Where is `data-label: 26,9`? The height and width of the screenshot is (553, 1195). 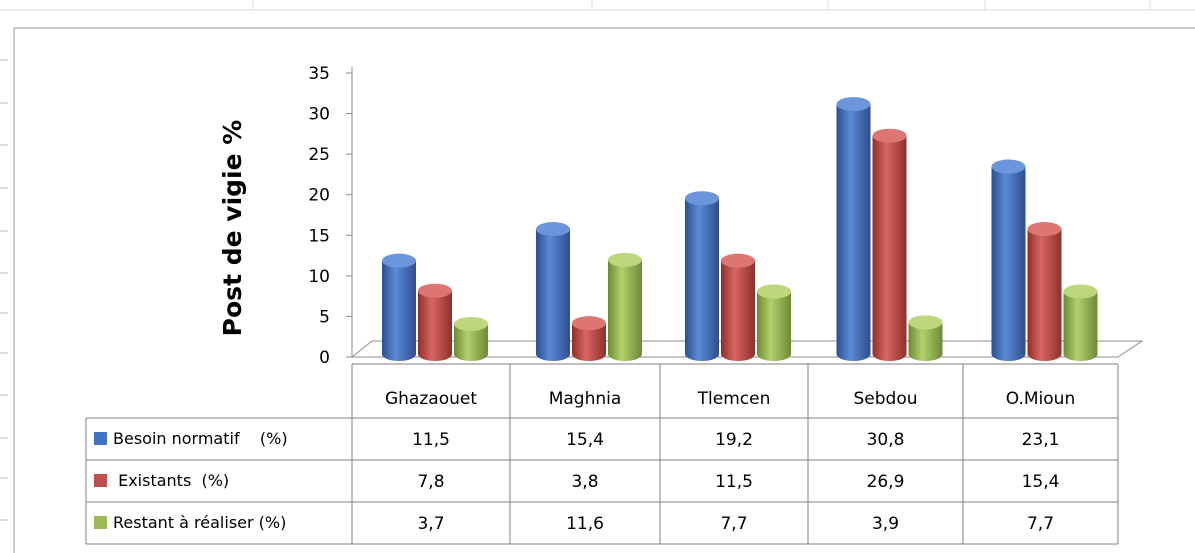
data-label: 26,9 is located at coordinates (886, 482).